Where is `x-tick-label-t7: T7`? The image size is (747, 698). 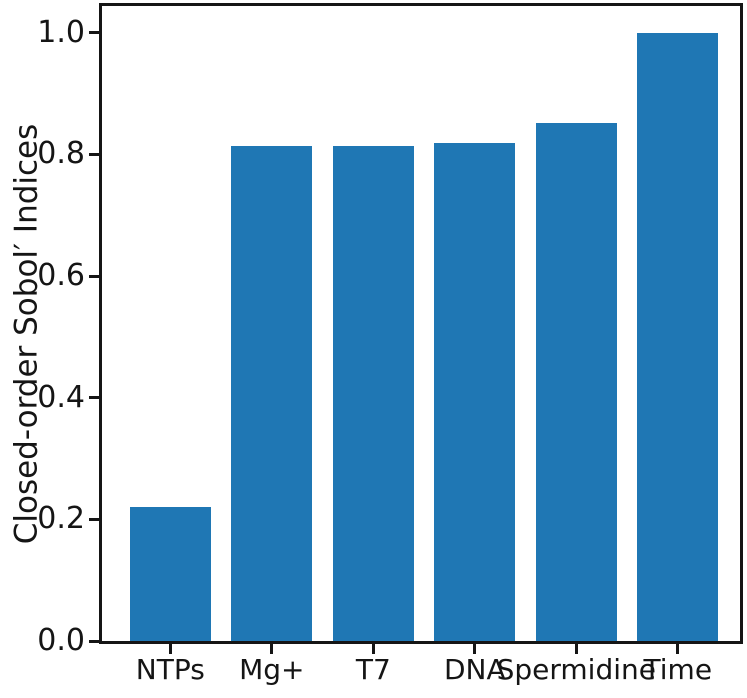 x-tick-label-t7: T7 is located at coordinates (373, 669).